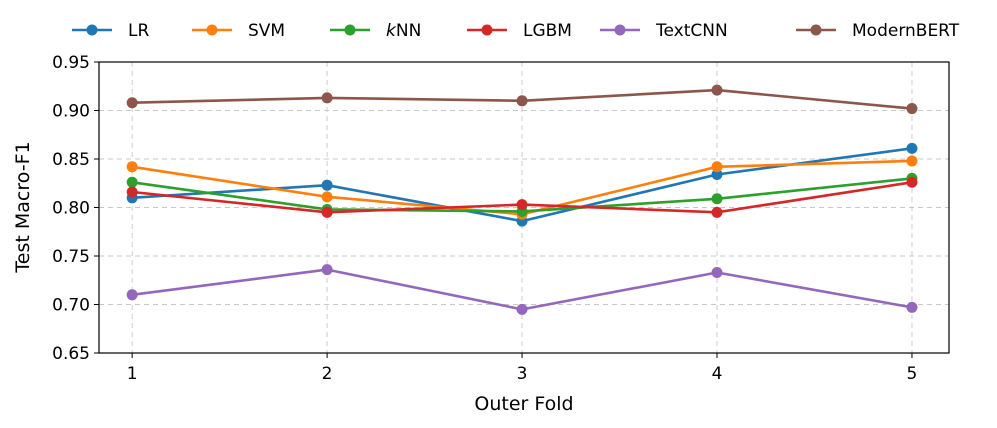 The width and height of the screenshot is (997, 428). I want to click on legend-item-lr: LR, so click(110, 31).